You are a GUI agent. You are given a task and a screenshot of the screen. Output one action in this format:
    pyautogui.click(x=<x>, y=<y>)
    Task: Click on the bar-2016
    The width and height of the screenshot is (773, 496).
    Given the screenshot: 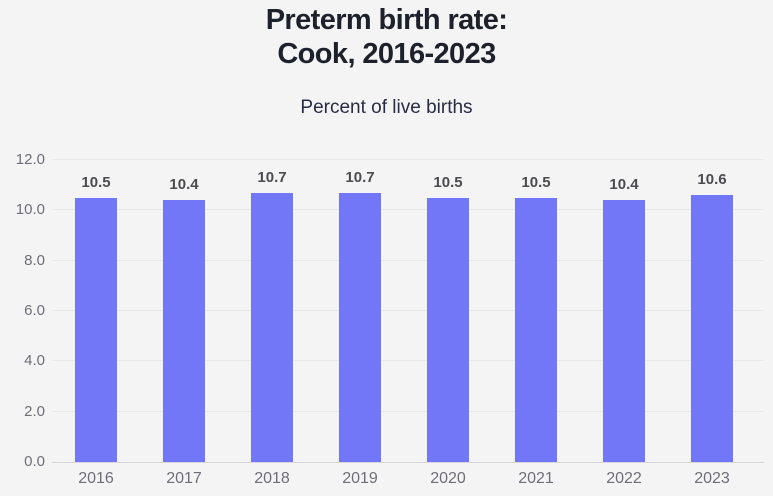 What is the action you would take?
    pyautogui.click(x=96, y=329)
    